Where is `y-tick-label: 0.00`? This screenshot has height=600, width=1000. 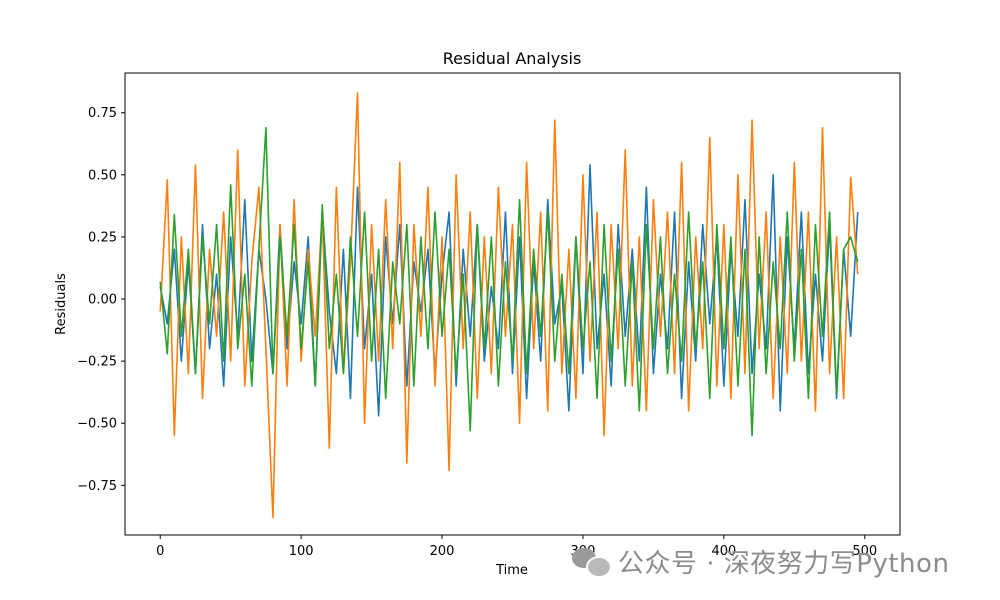
y-tick-label: 0.00 is located at coordinates (102, 300).